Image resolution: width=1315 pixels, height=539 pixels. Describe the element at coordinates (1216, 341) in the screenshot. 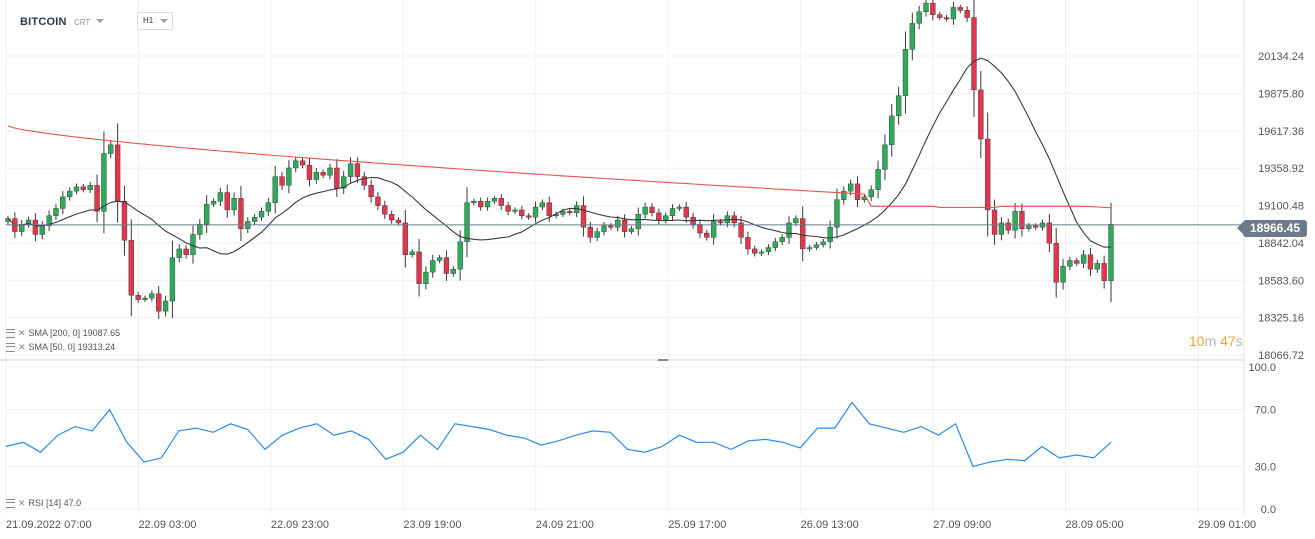

I see `candle-countdown: 10m 47s` at that location.